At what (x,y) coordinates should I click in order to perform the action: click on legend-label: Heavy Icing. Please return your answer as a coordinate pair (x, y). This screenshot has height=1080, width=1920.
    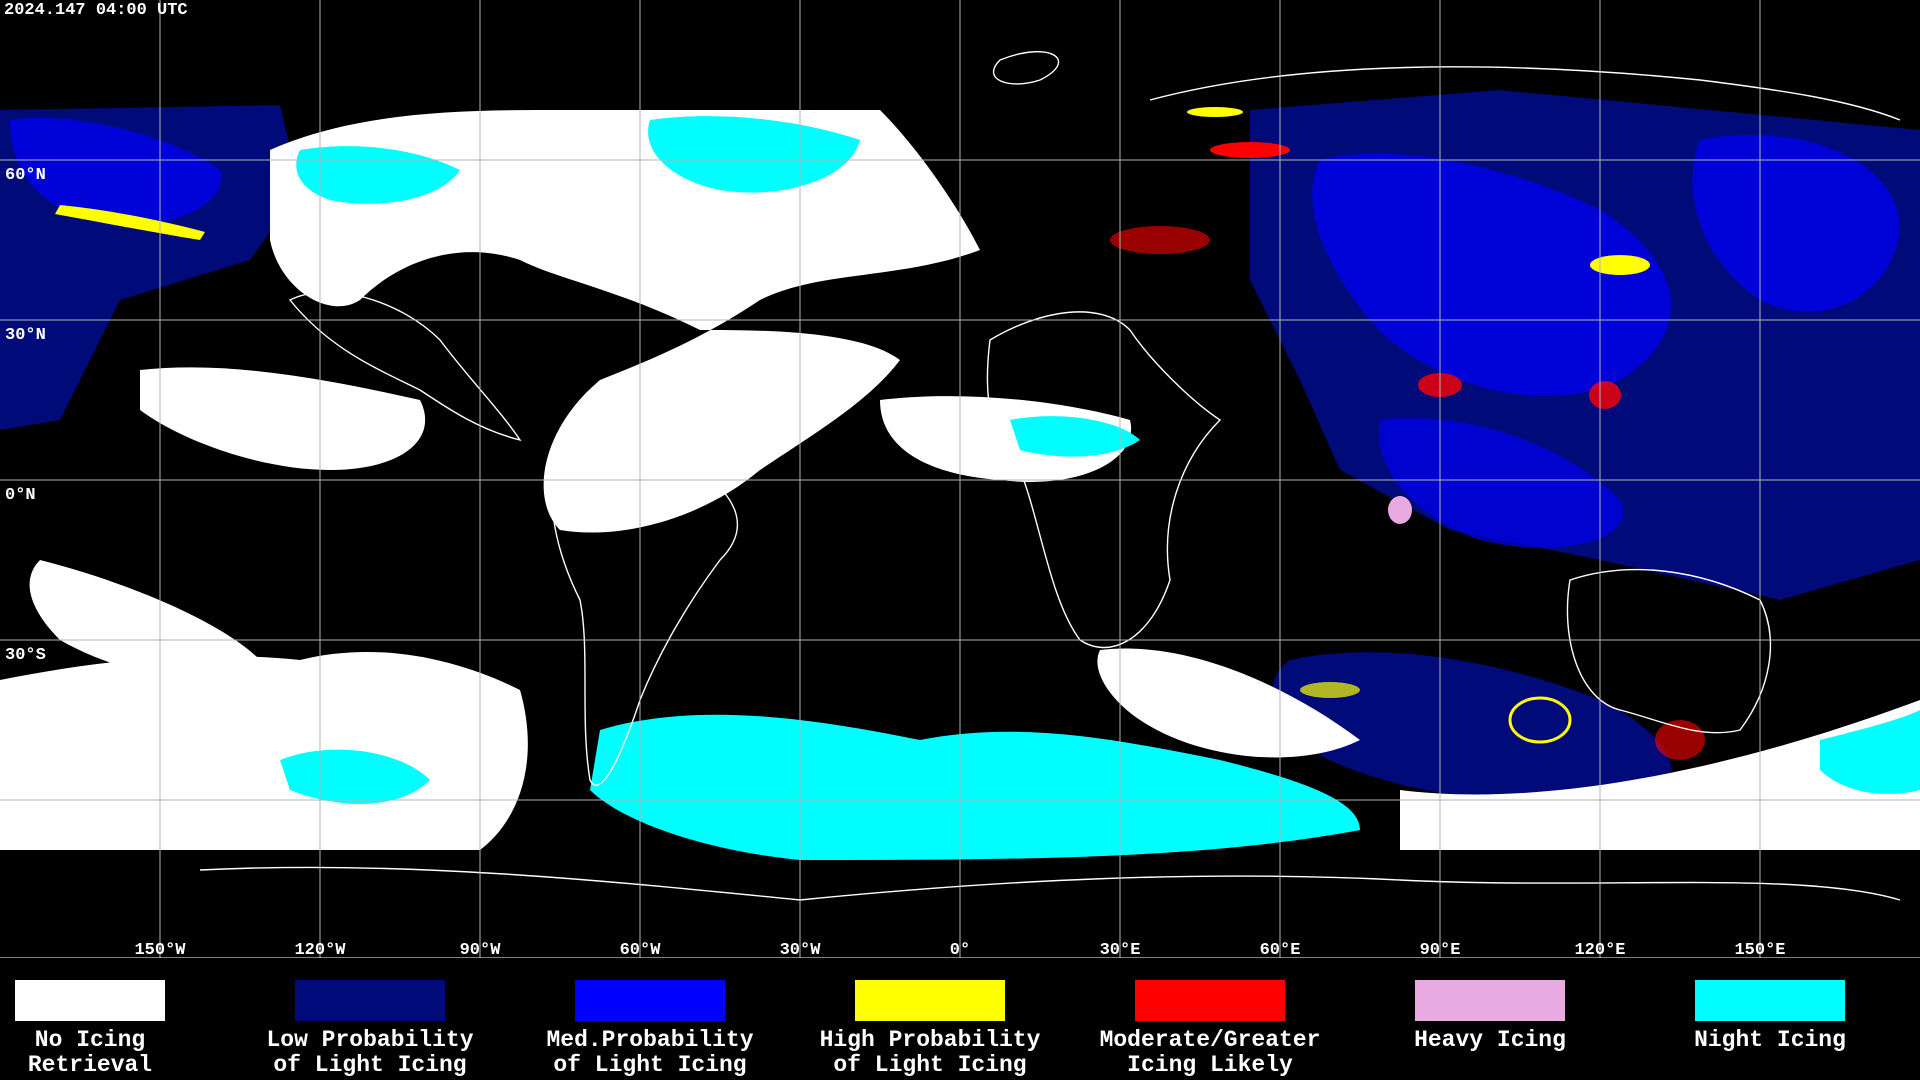
    Looking at the image, I should click on (1490, 1040).